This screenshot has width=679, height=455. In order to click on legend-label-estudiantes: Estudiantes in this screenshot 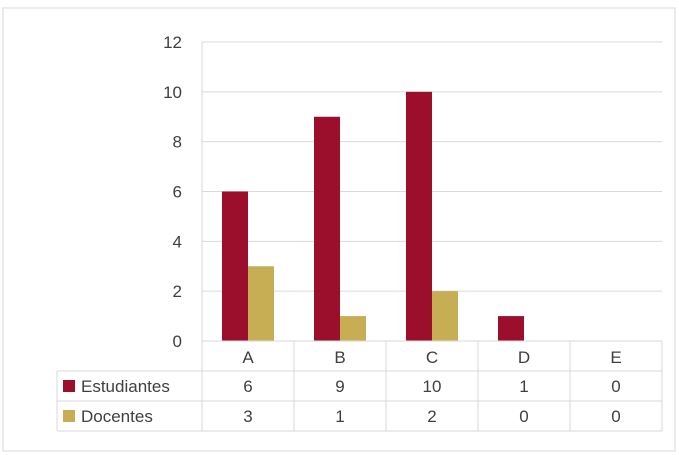, I will do `click(125, 386)`.